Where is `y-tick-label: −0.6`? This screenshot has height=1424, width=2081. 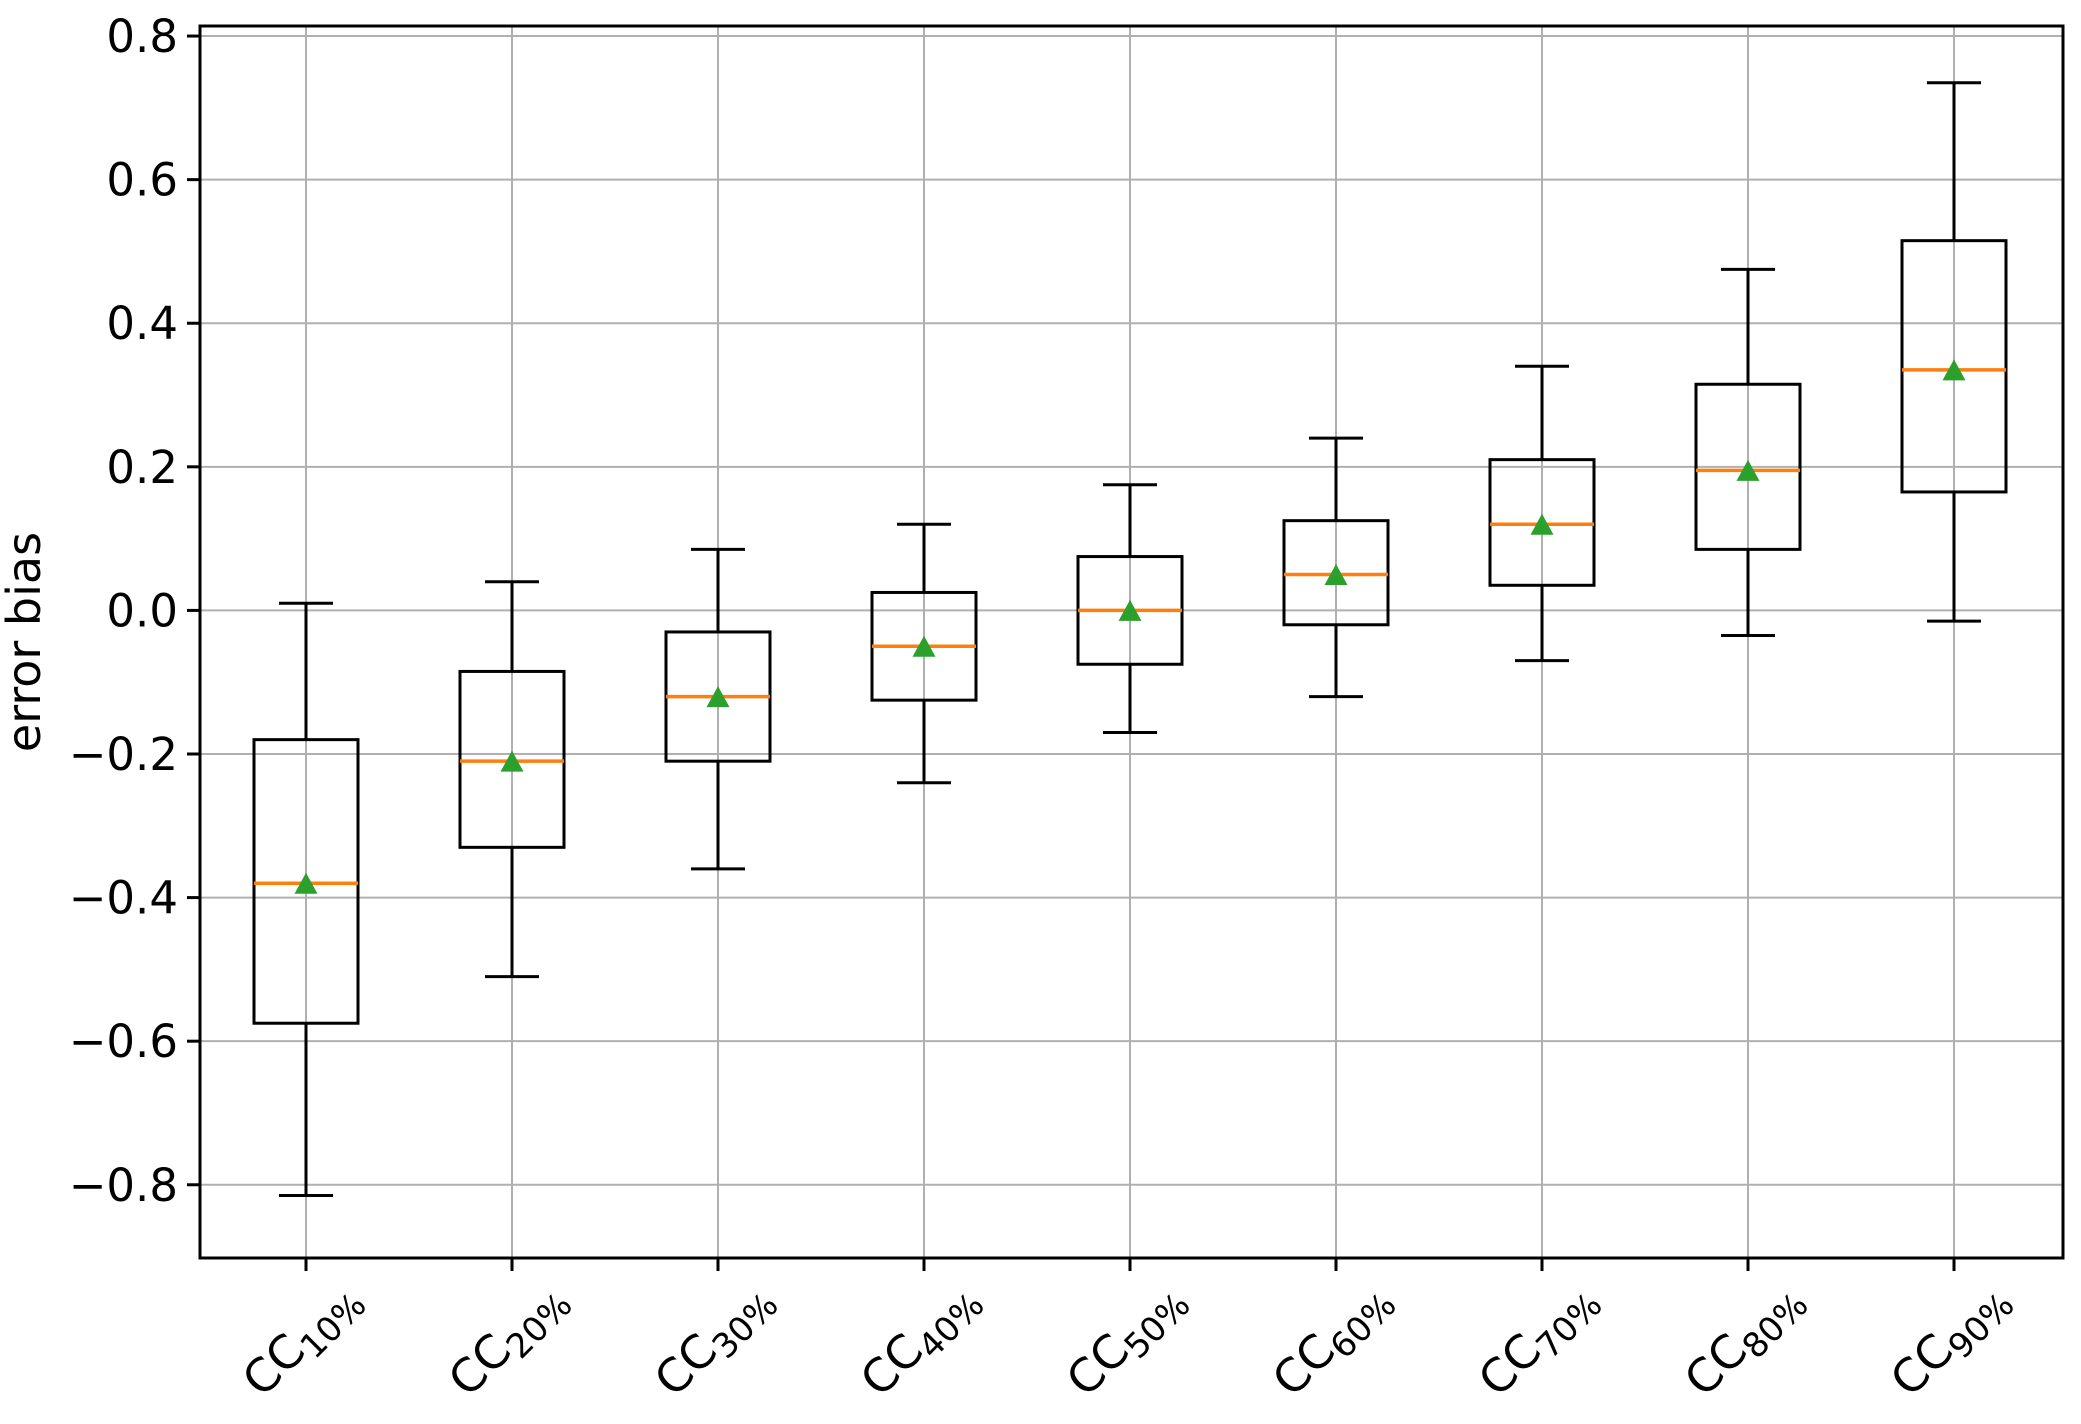 y-tick-label: −0.6 is located at coordinates (123, 1041).